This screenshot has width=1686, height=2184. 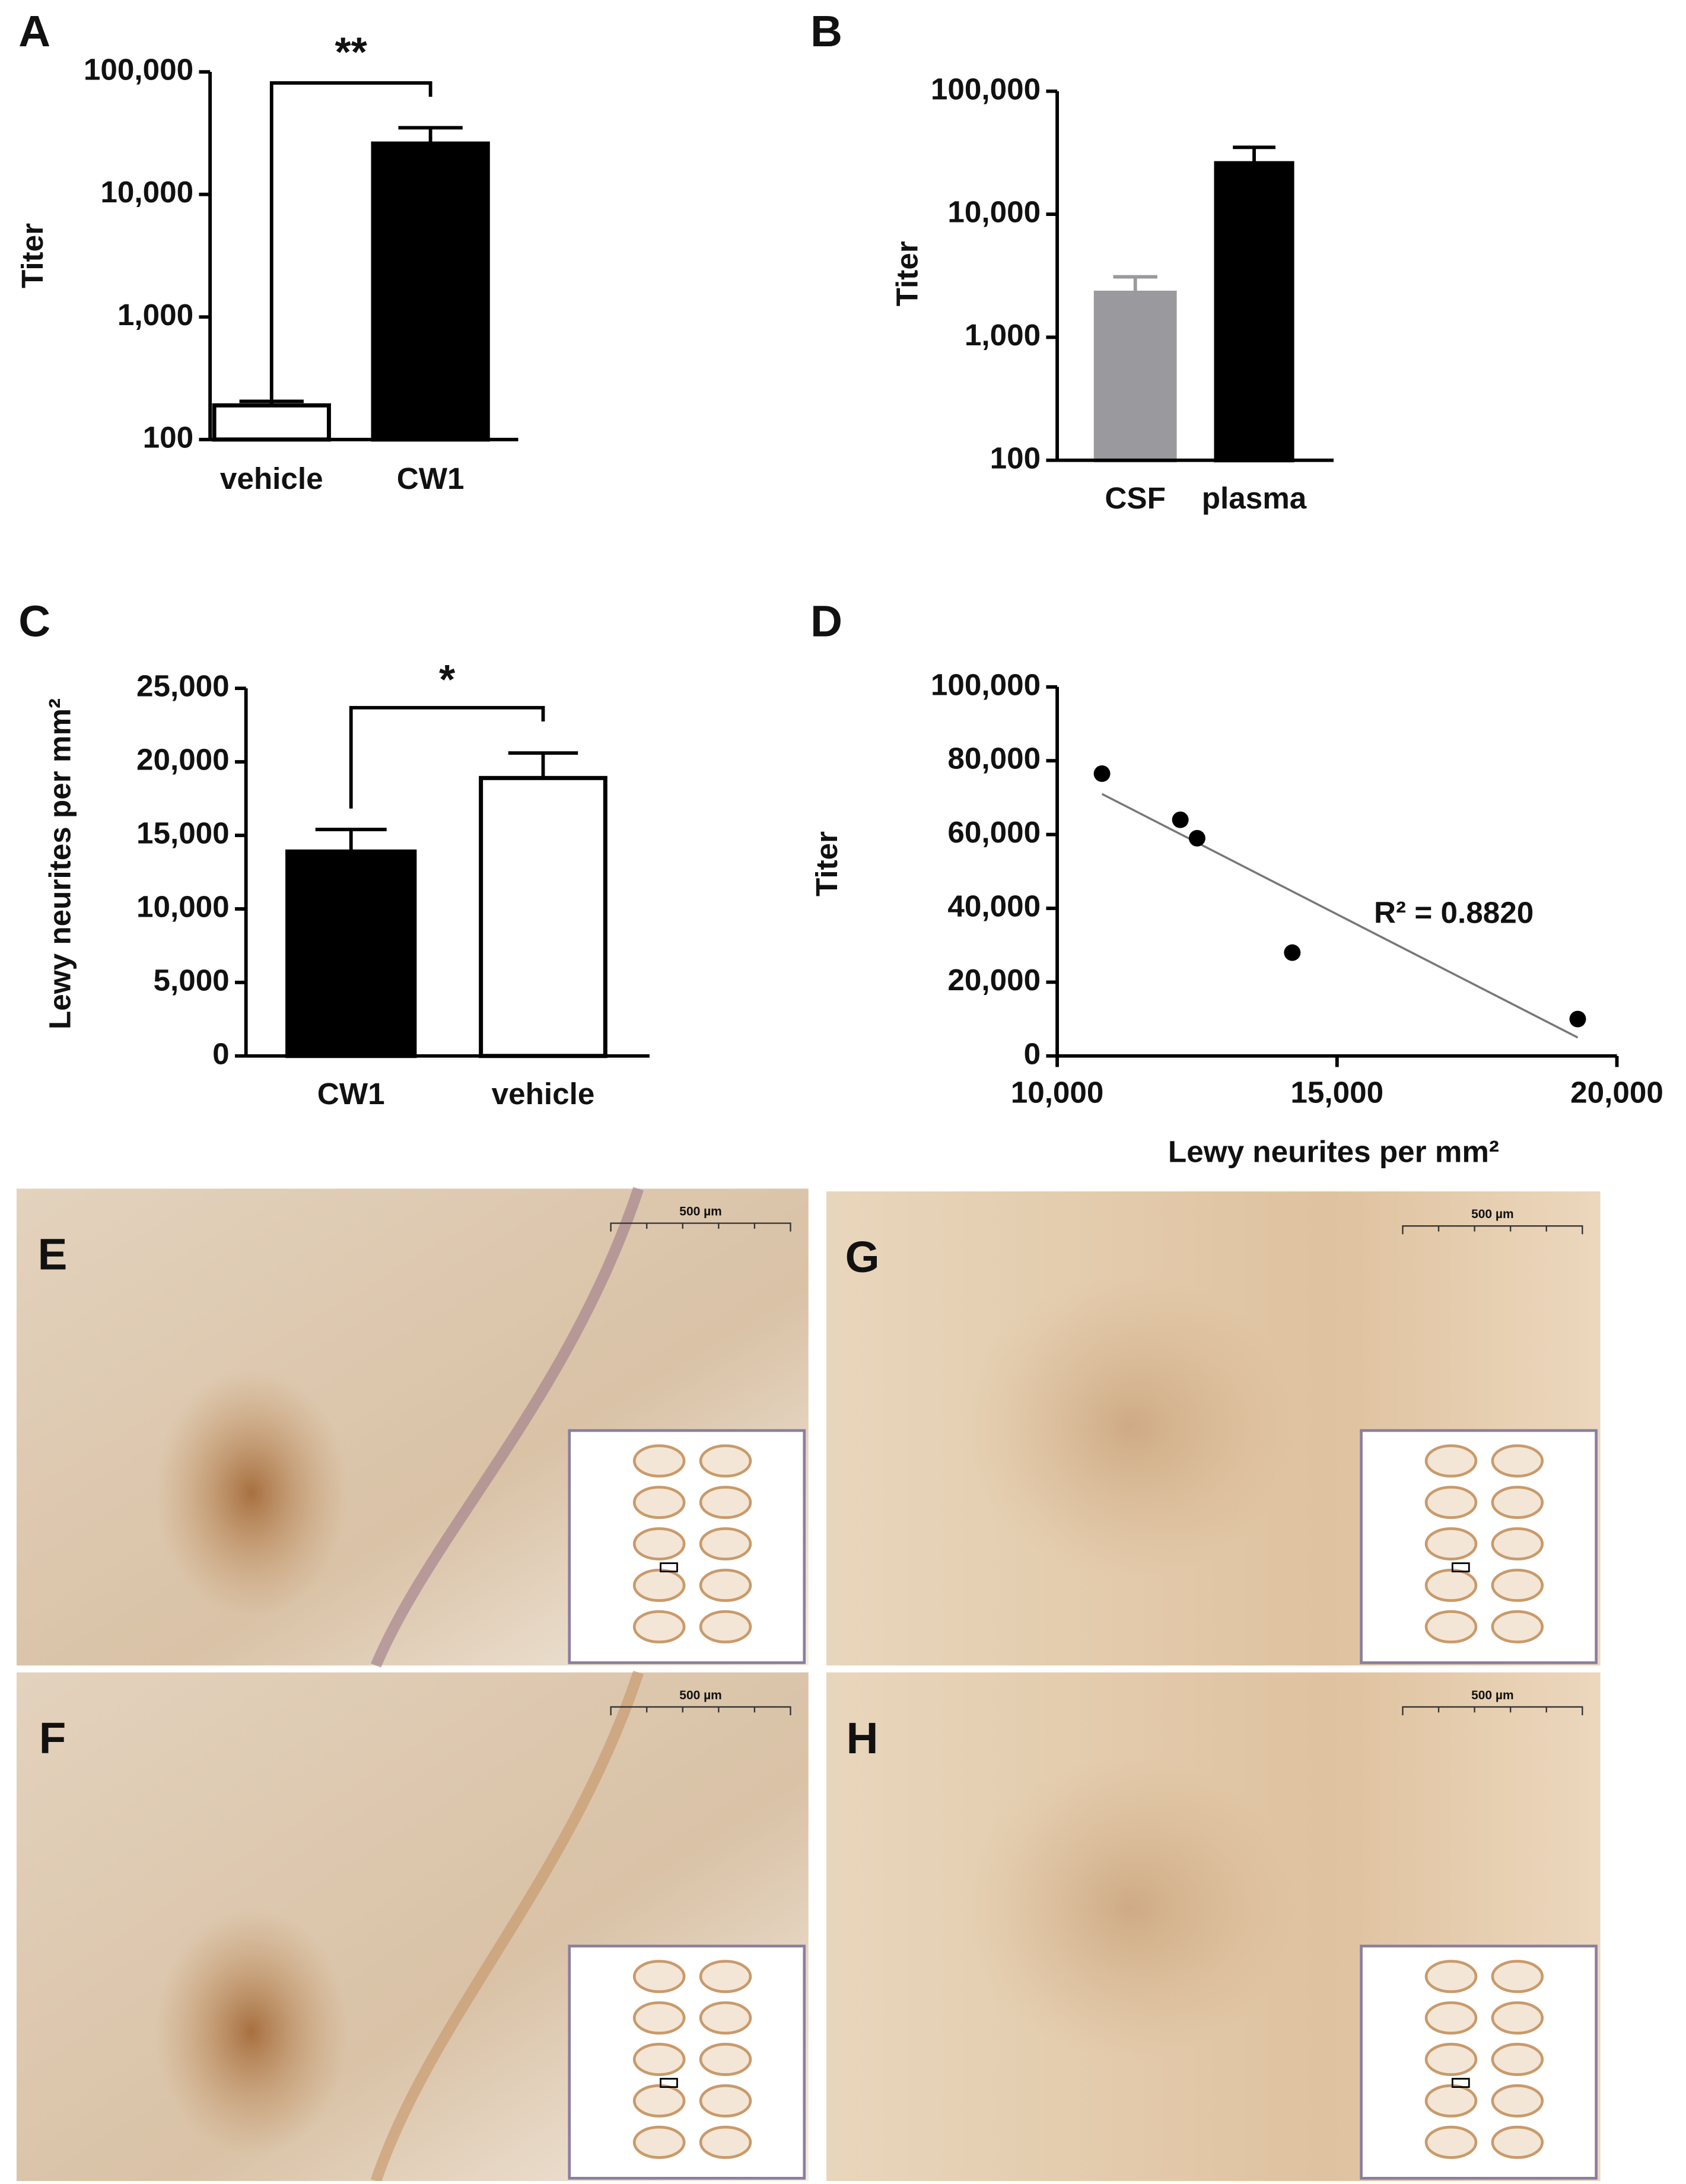 I want to click on micrograph-panel: F 500 µm, so click(x=412, y=1926).